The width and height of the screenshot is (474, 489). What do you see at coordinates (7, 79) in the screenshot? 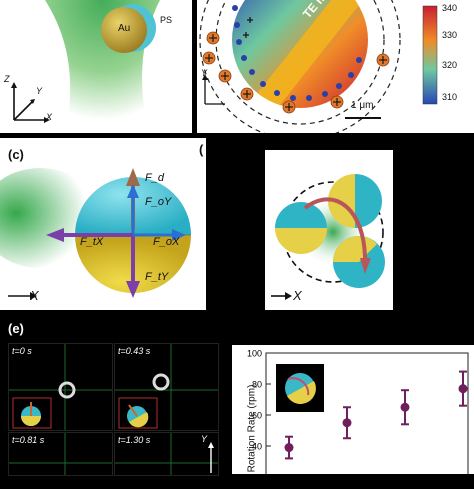
I see `axis-z-label: Z` at bounding box center [7, 79].